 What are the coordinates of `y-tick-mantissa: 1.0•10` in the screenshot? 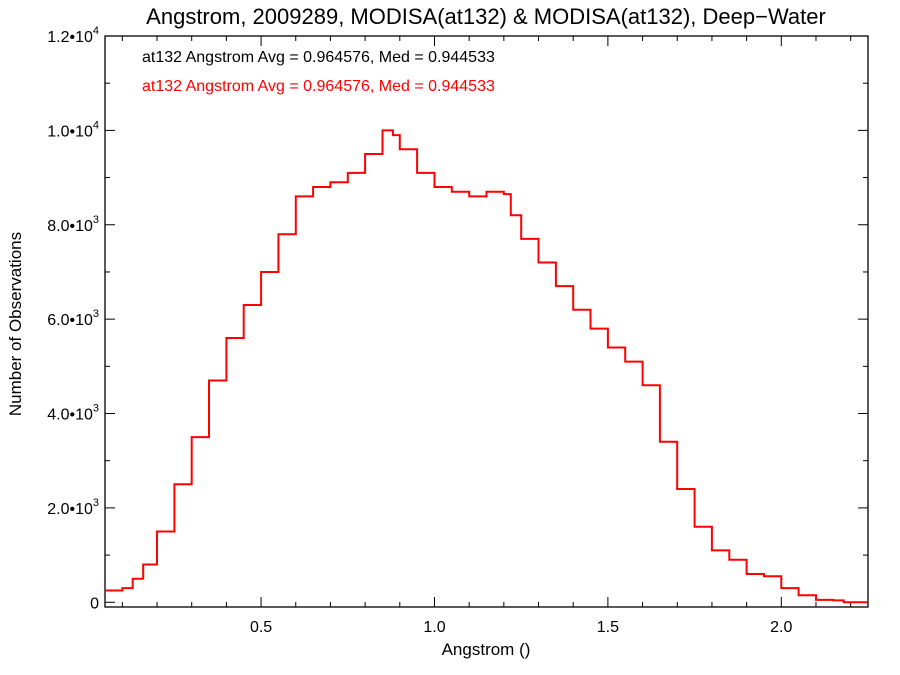 It's located at (70, 131).